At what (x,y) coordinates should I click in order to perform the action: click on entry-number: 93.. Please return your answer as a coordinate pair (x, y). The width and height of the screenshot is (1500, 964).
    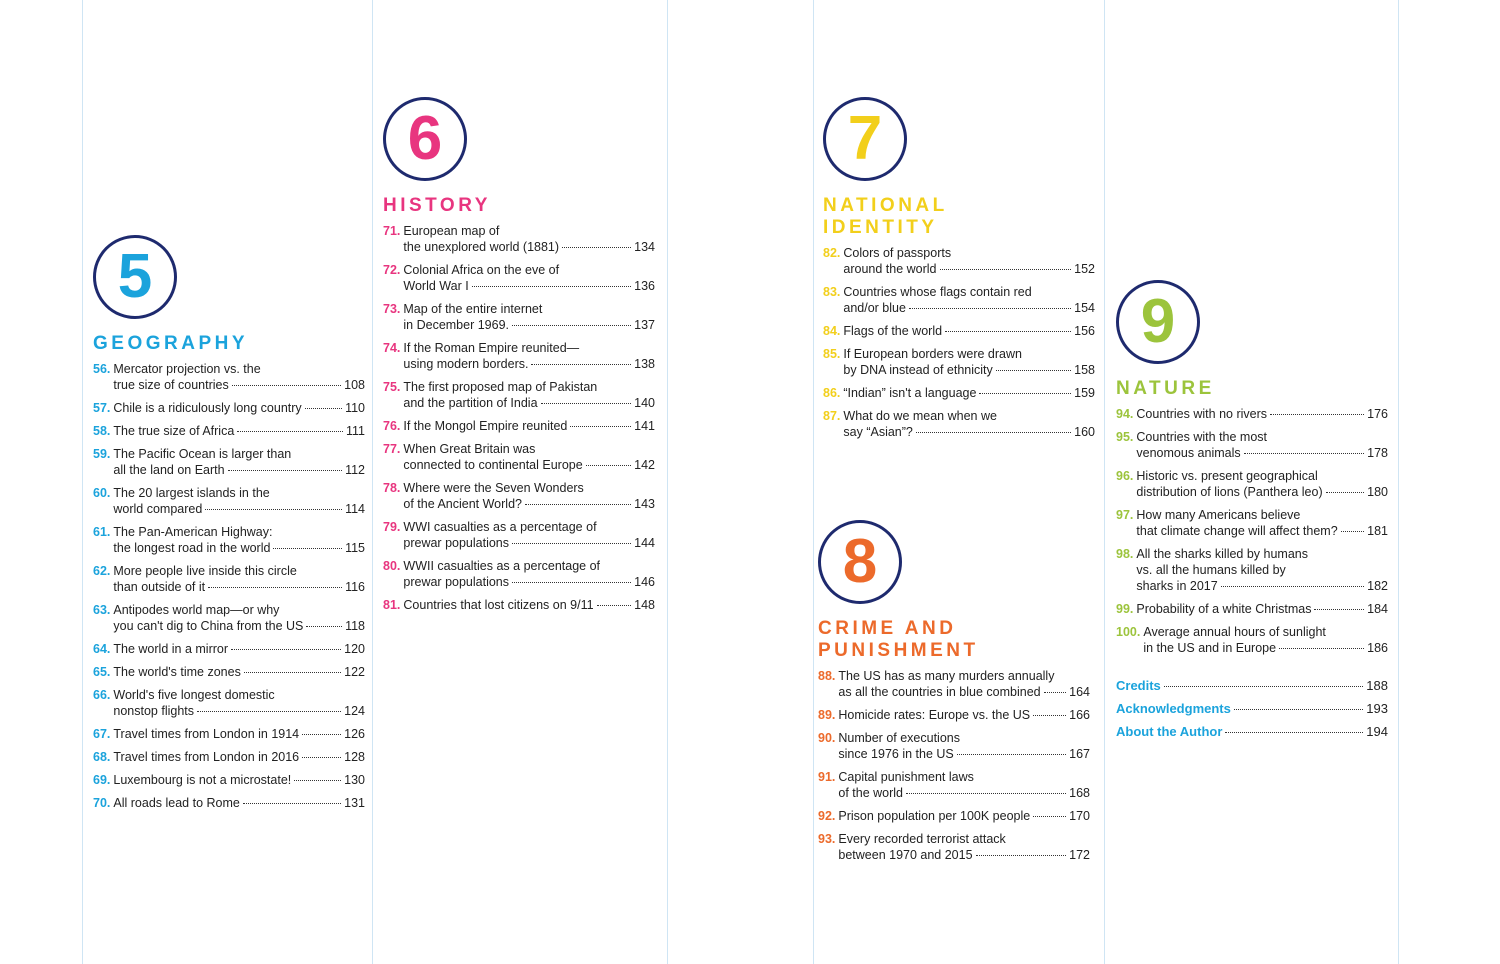
    Looking at the image, I should click on (827, 839).